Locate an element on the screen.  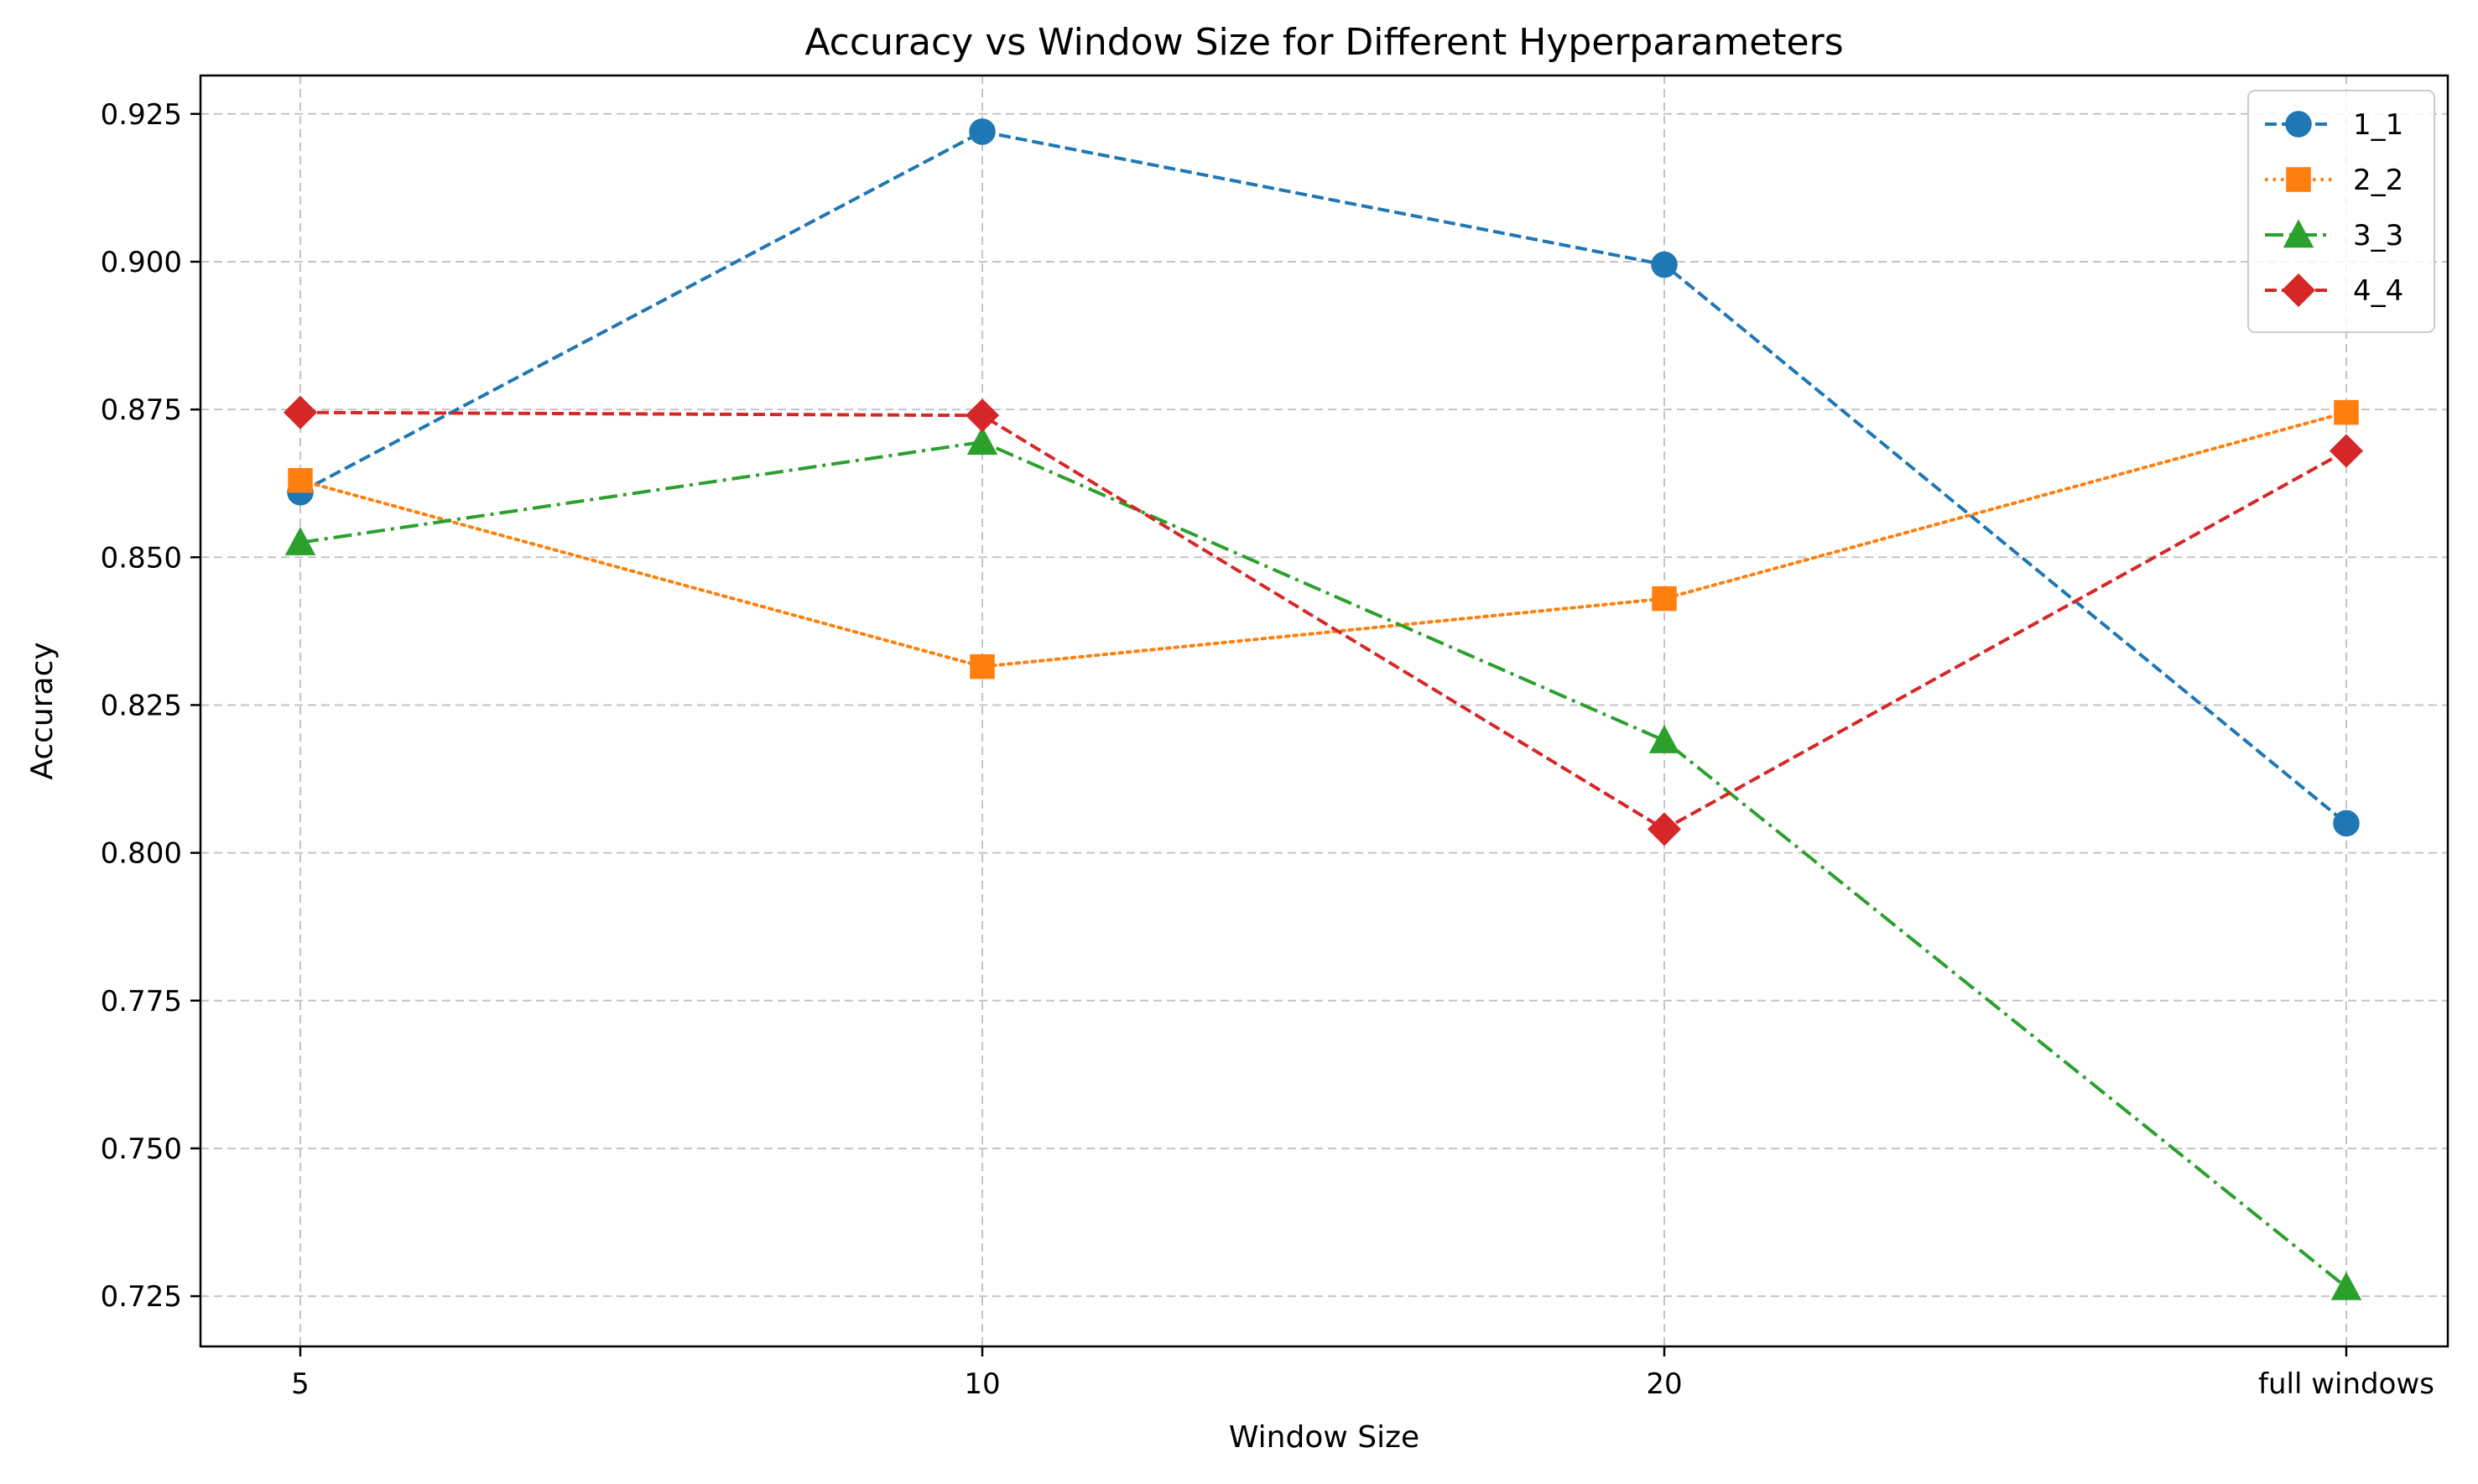
y-tick-label: 0.925 is located at coordinates (141, 115).